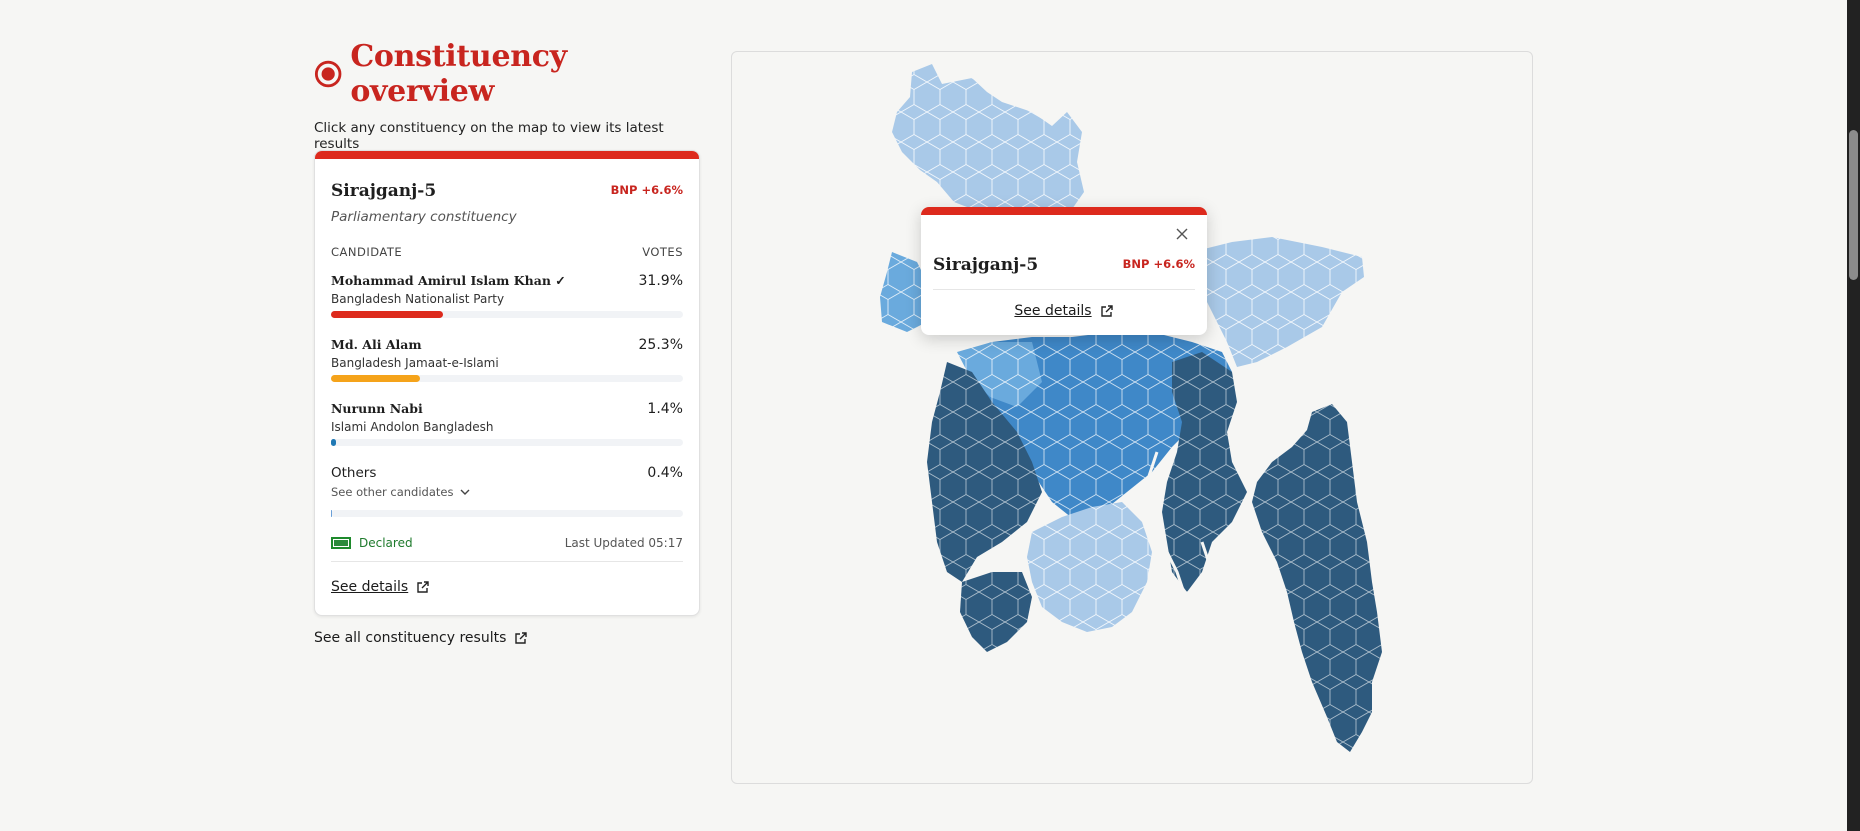 The width and height of the screenshot is (1860, 831). Describe the element at coordinates (458, 74) in the screenshot. I see `page-title: Constituency overview` at that location.